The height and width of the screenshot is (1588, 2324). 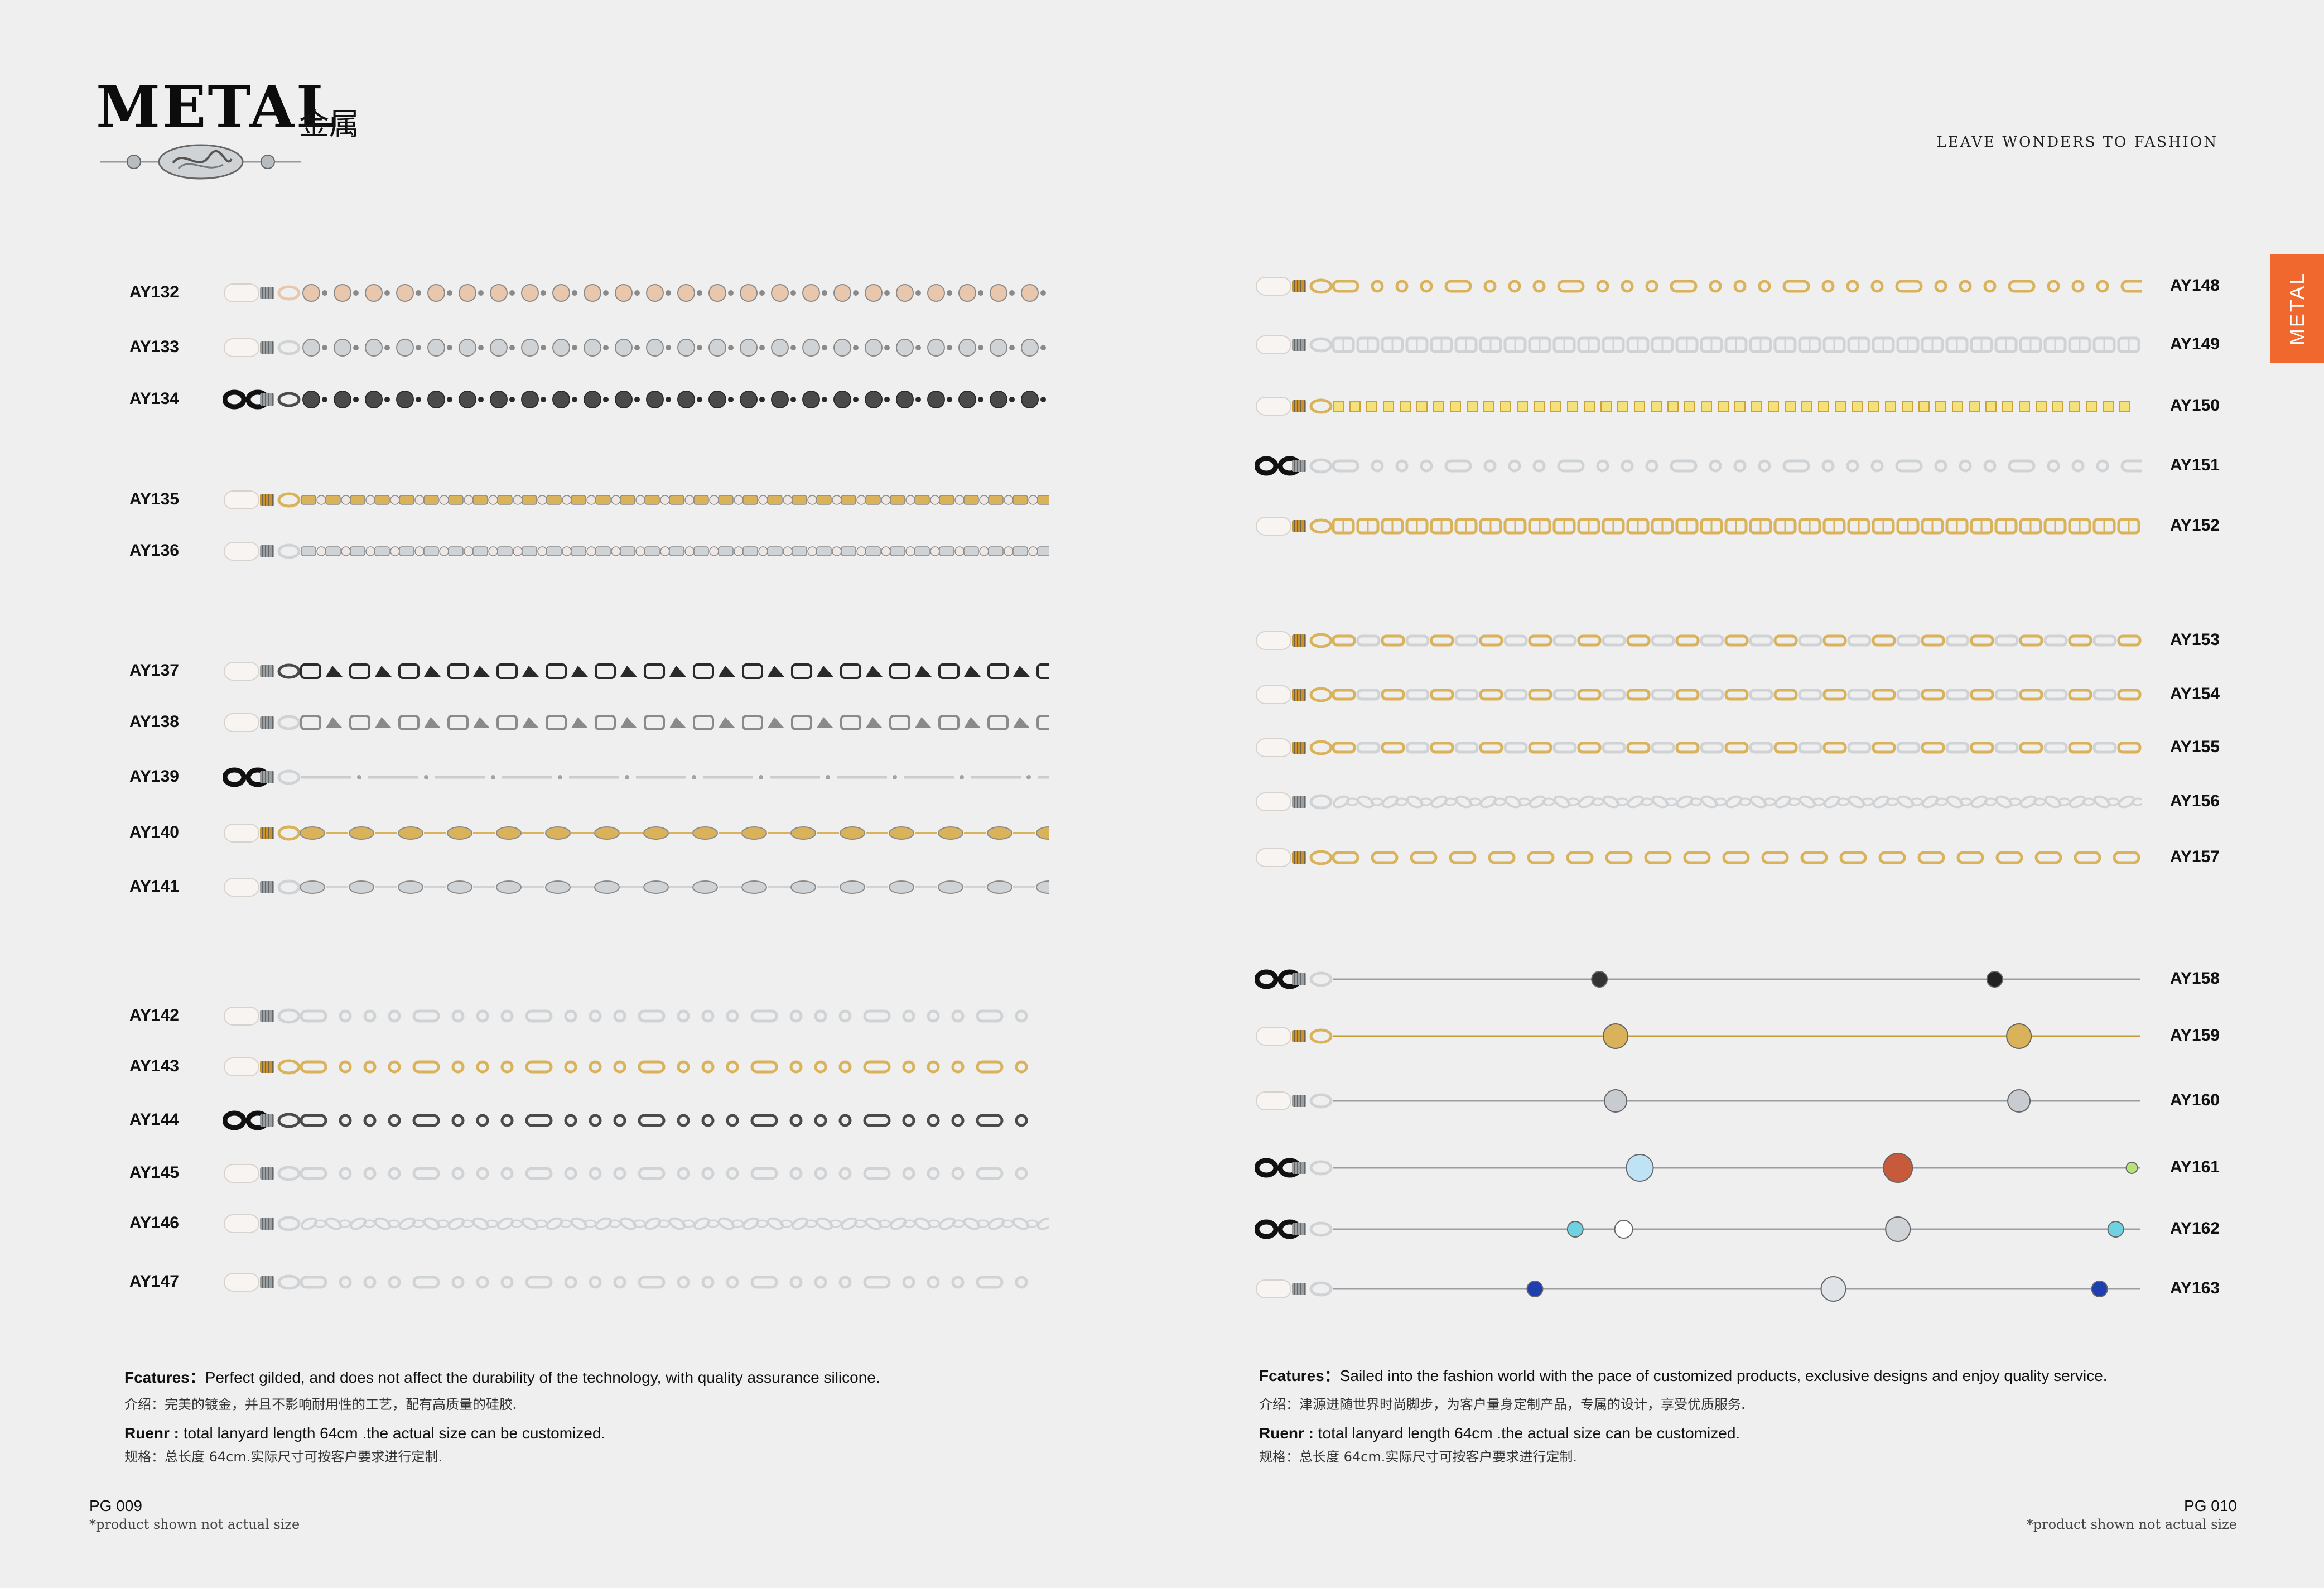 I want to click on product-code: AY138, so click(x=154, y=722).